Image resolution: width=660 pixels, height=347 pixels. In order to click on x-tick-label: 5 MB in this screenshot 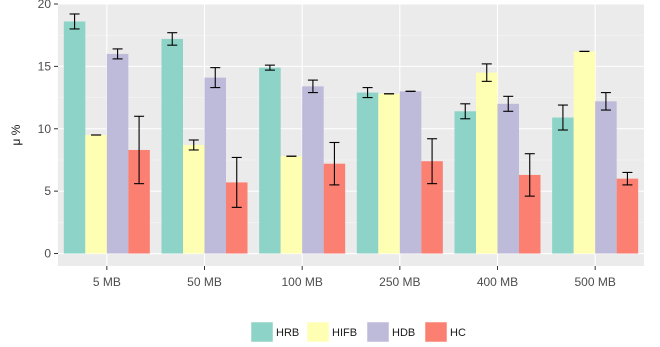, I will do `click(107, 282)`.